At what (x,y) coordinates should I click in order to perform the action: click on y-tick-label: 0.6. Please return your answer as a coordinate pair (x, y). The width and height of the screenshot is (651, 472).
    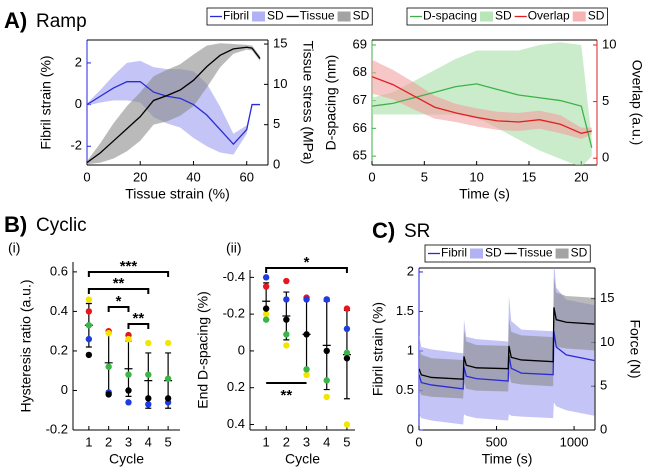
    Looking at the image, I should click on (59, 270).